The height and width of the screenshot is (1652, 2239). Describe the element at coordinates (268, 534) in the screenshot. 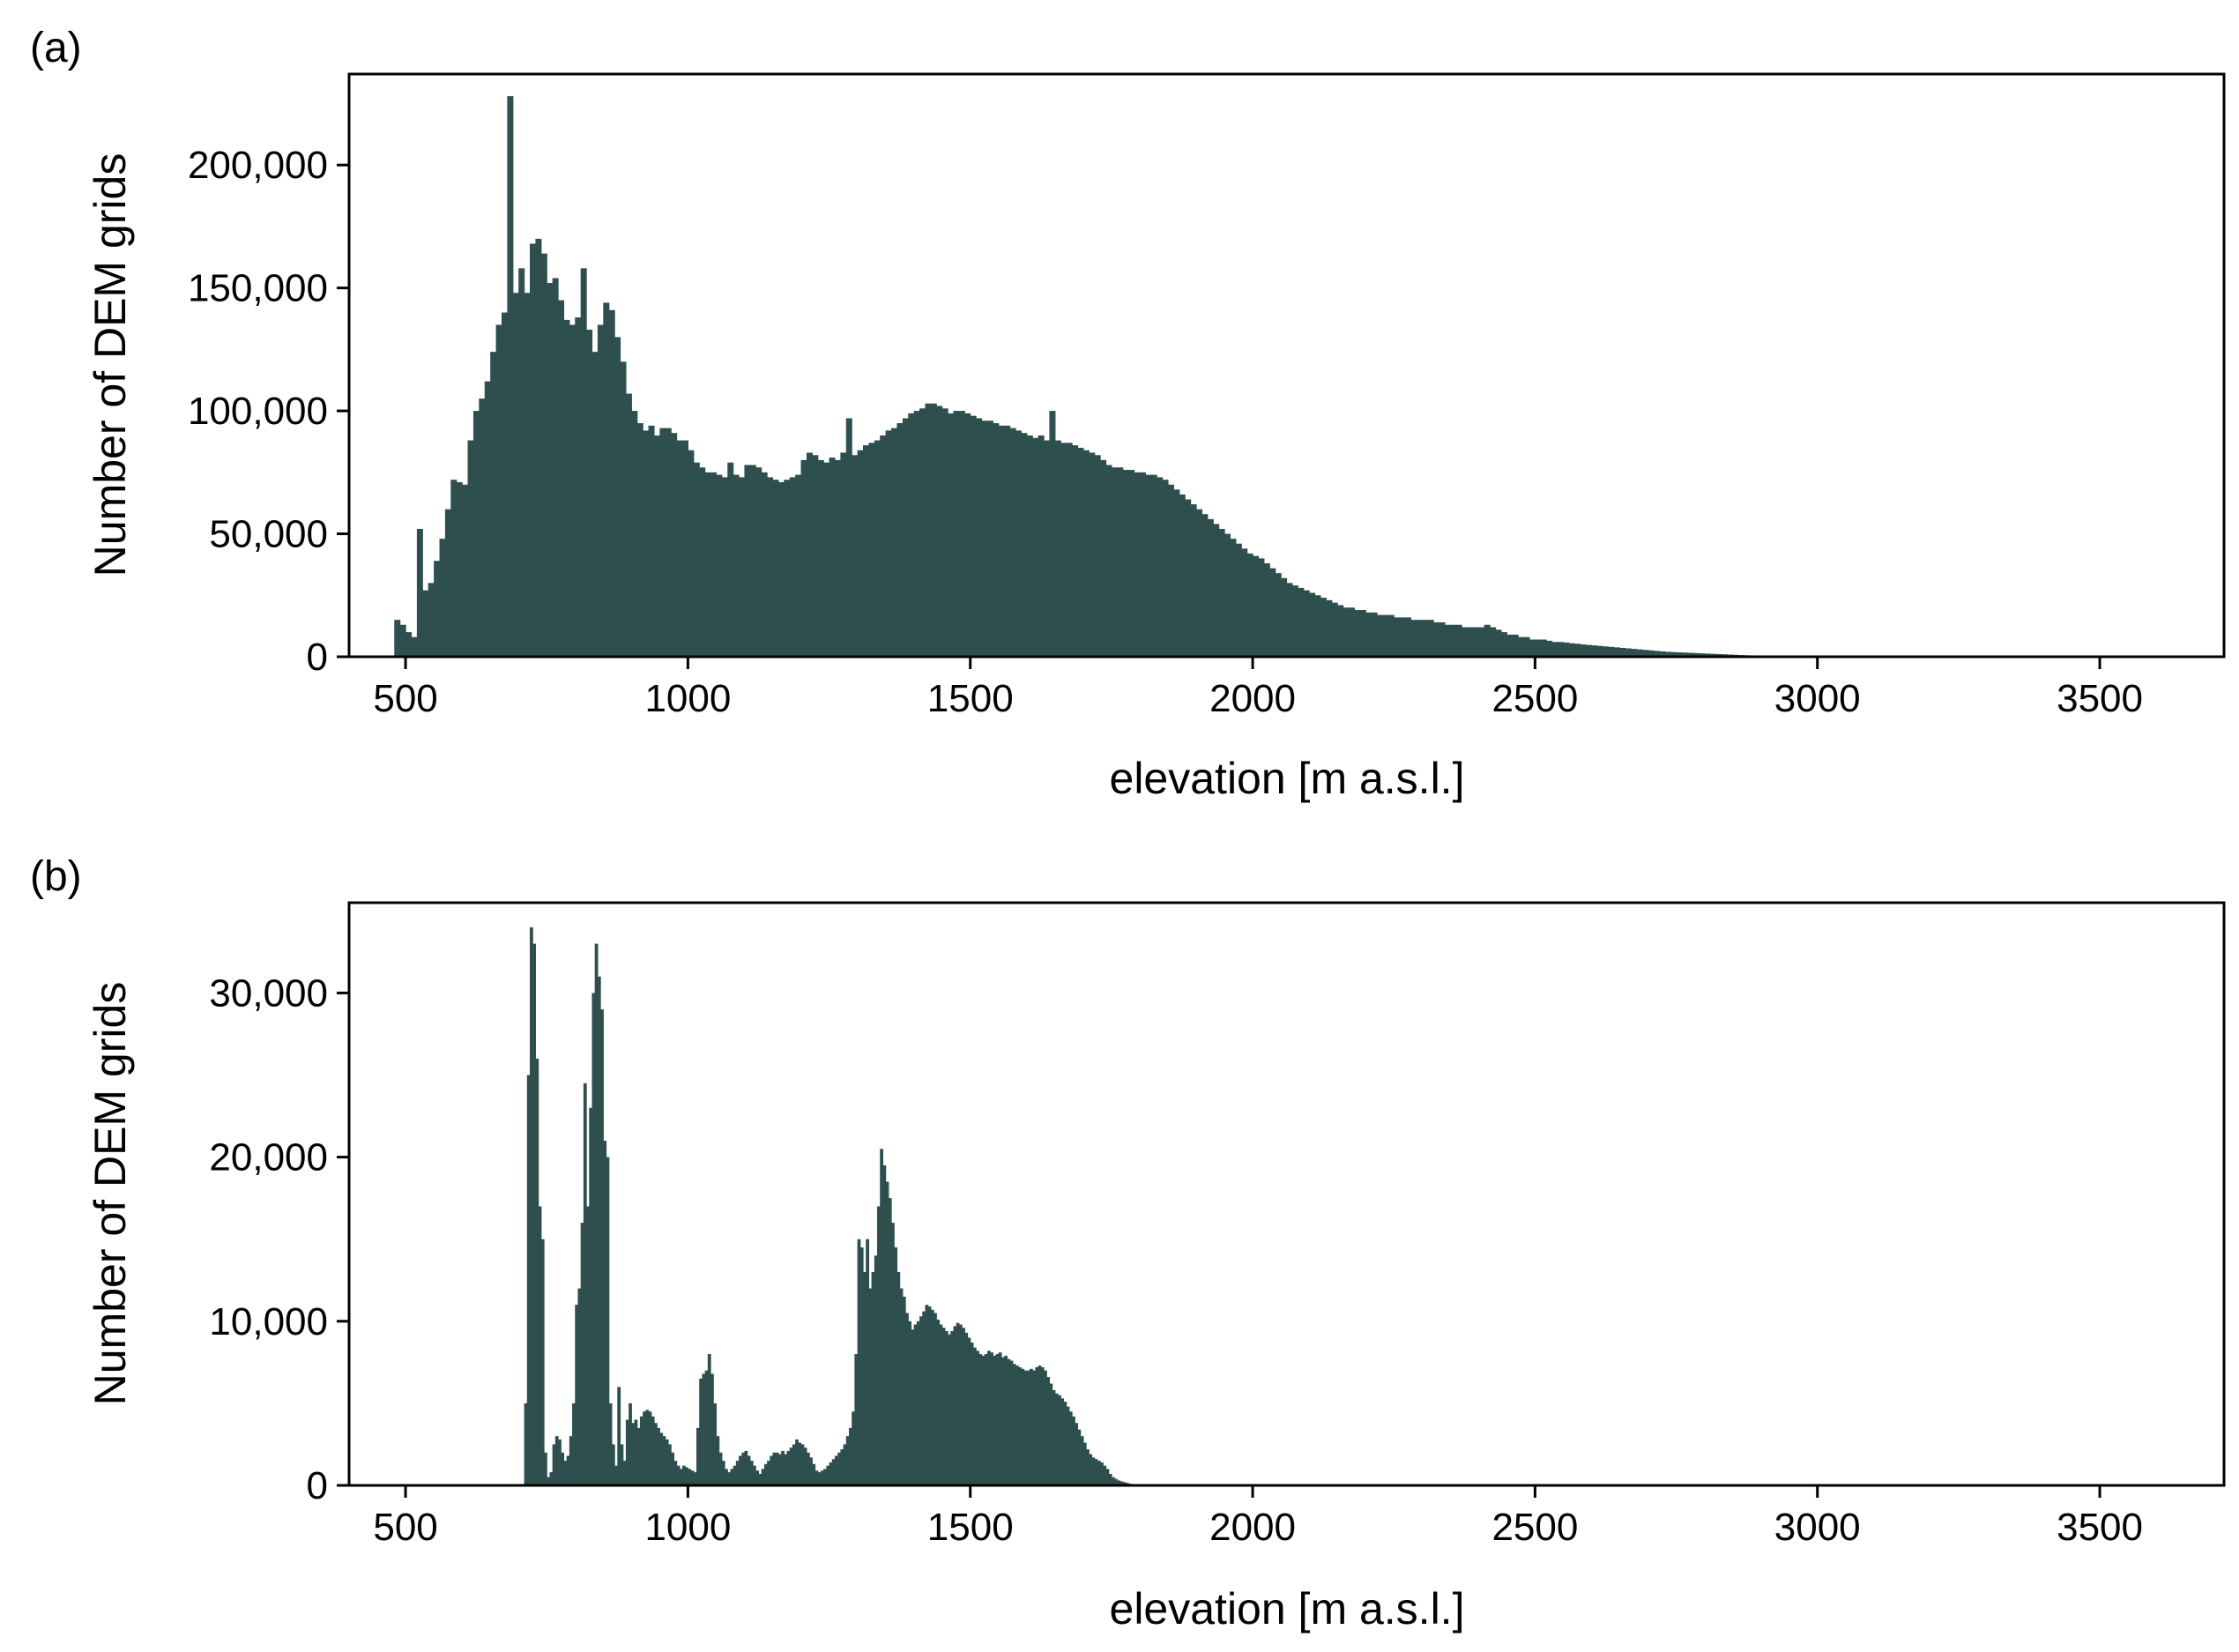

I see `y-tick-label: 50,000` at that location.